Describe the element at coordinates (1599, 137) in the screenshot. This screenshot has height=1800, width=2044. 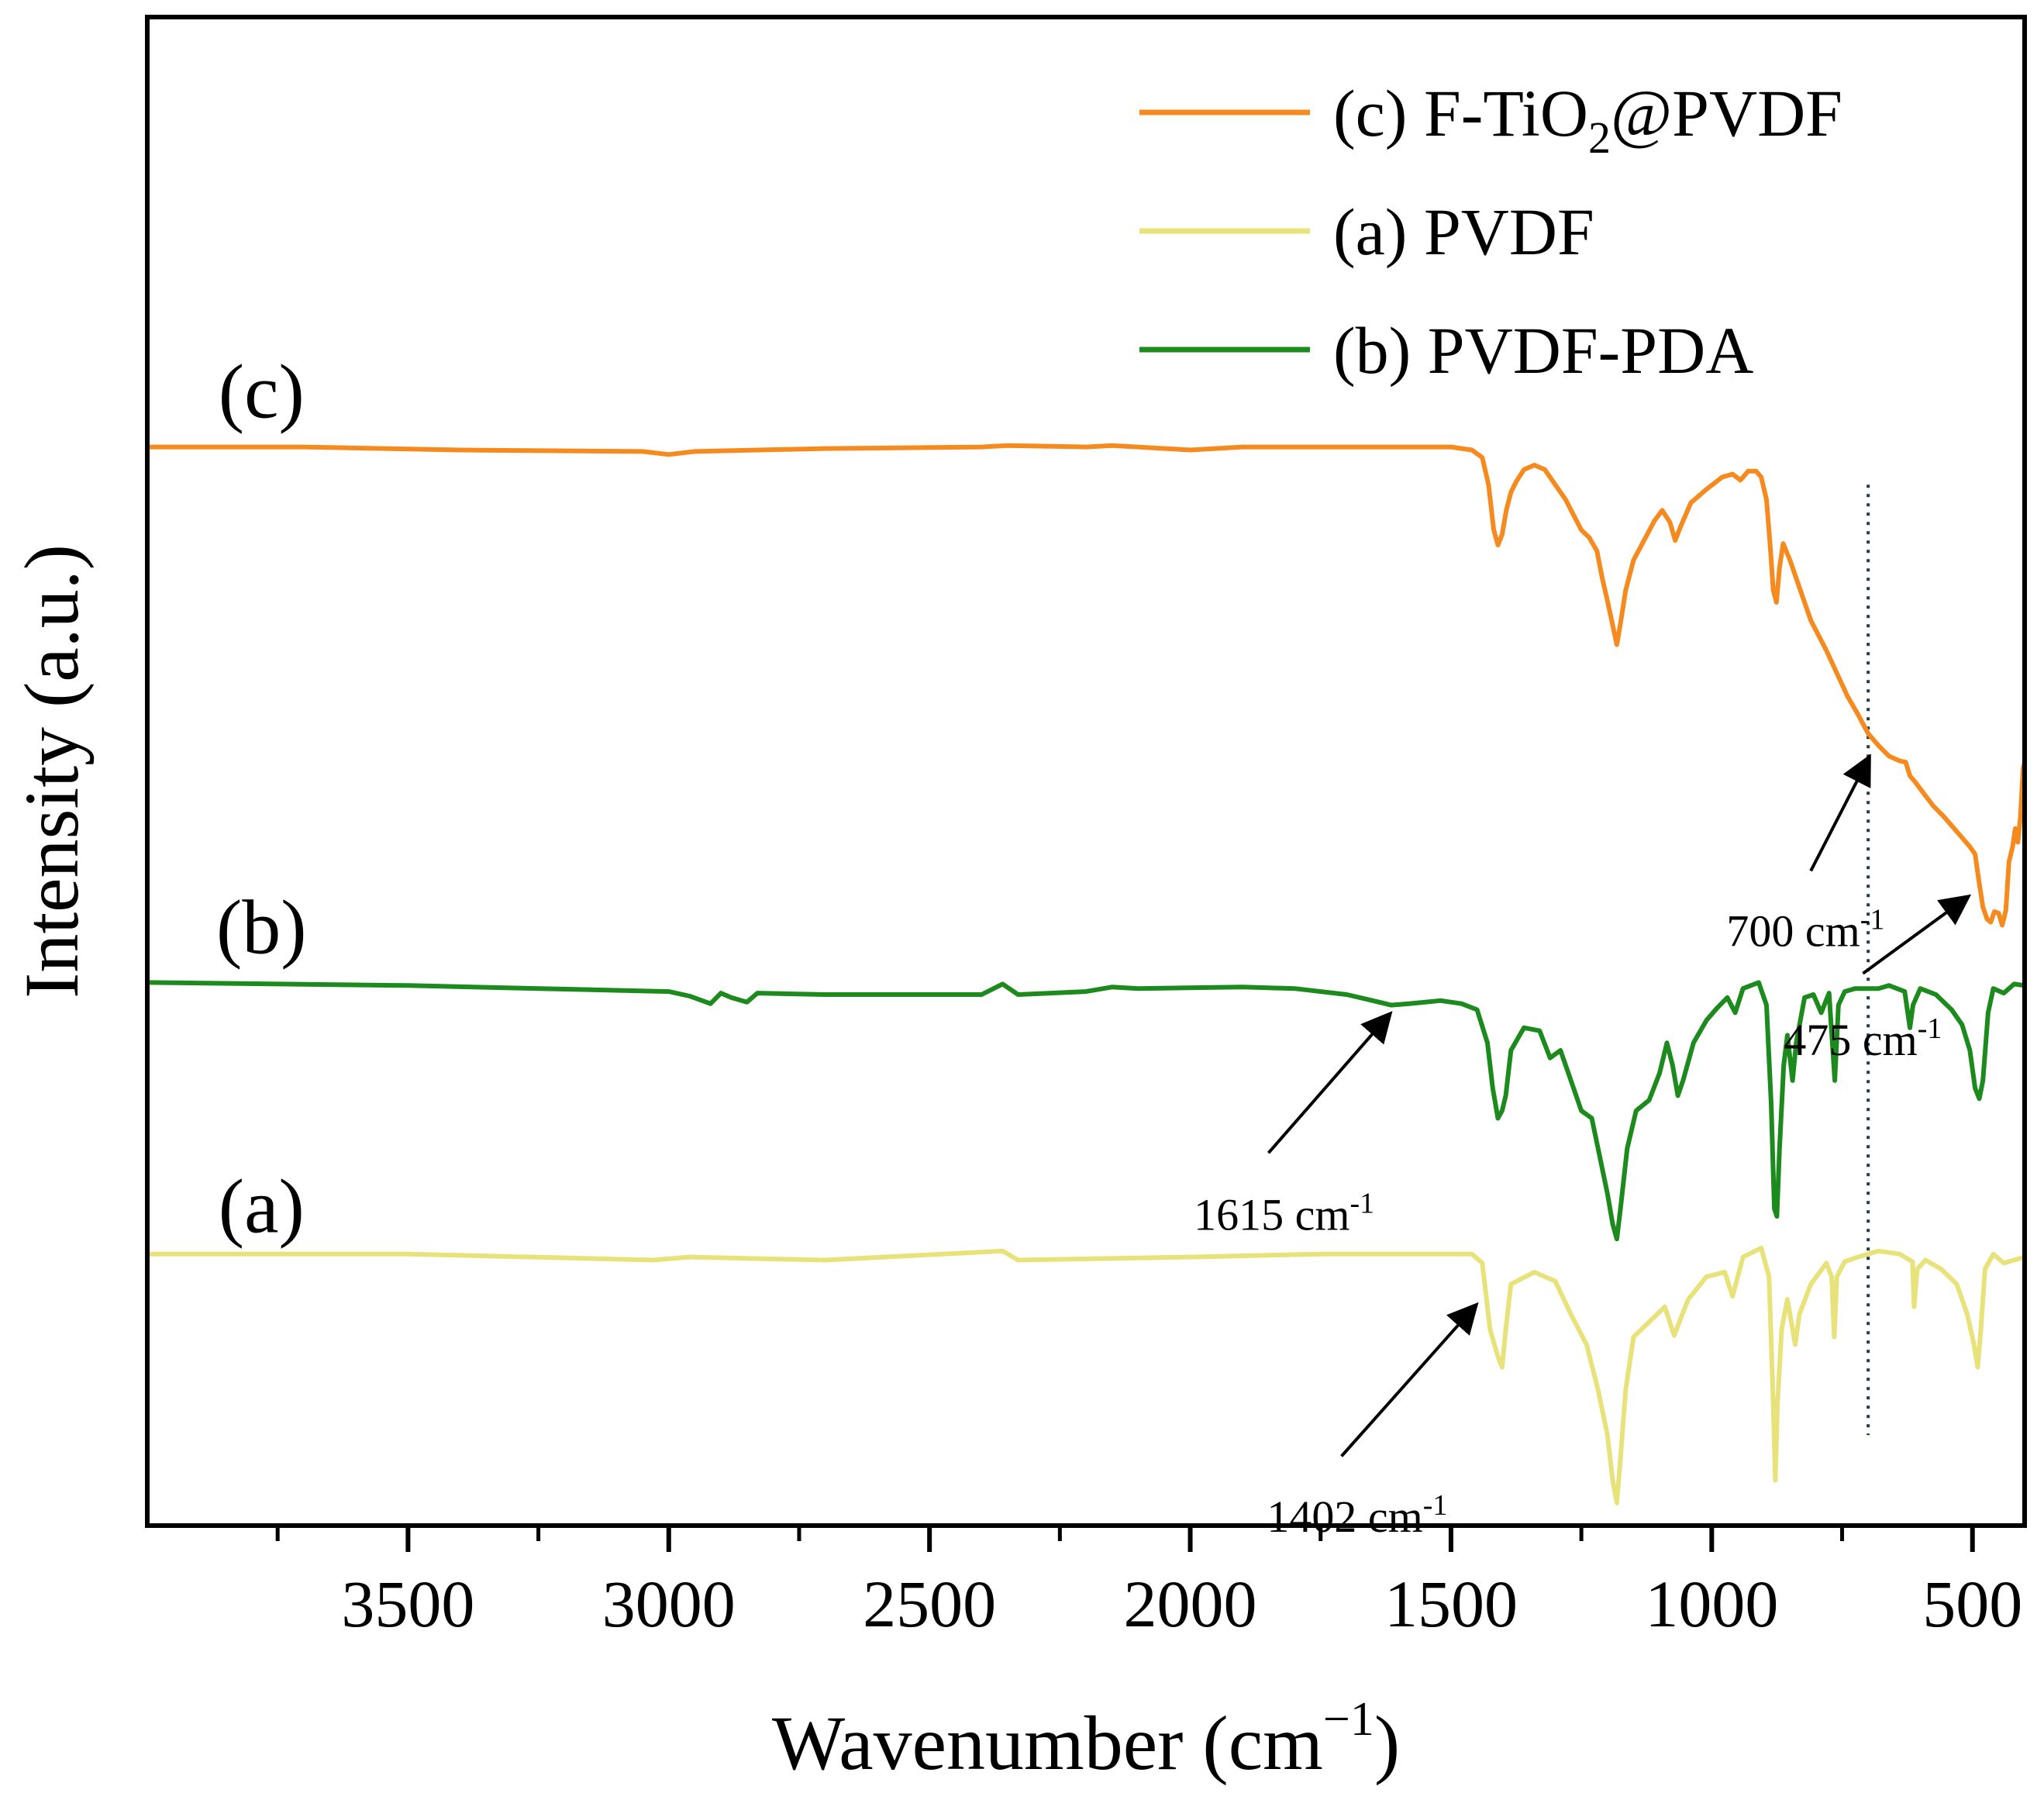
I see `legend-subscript-0: 2` at that location.